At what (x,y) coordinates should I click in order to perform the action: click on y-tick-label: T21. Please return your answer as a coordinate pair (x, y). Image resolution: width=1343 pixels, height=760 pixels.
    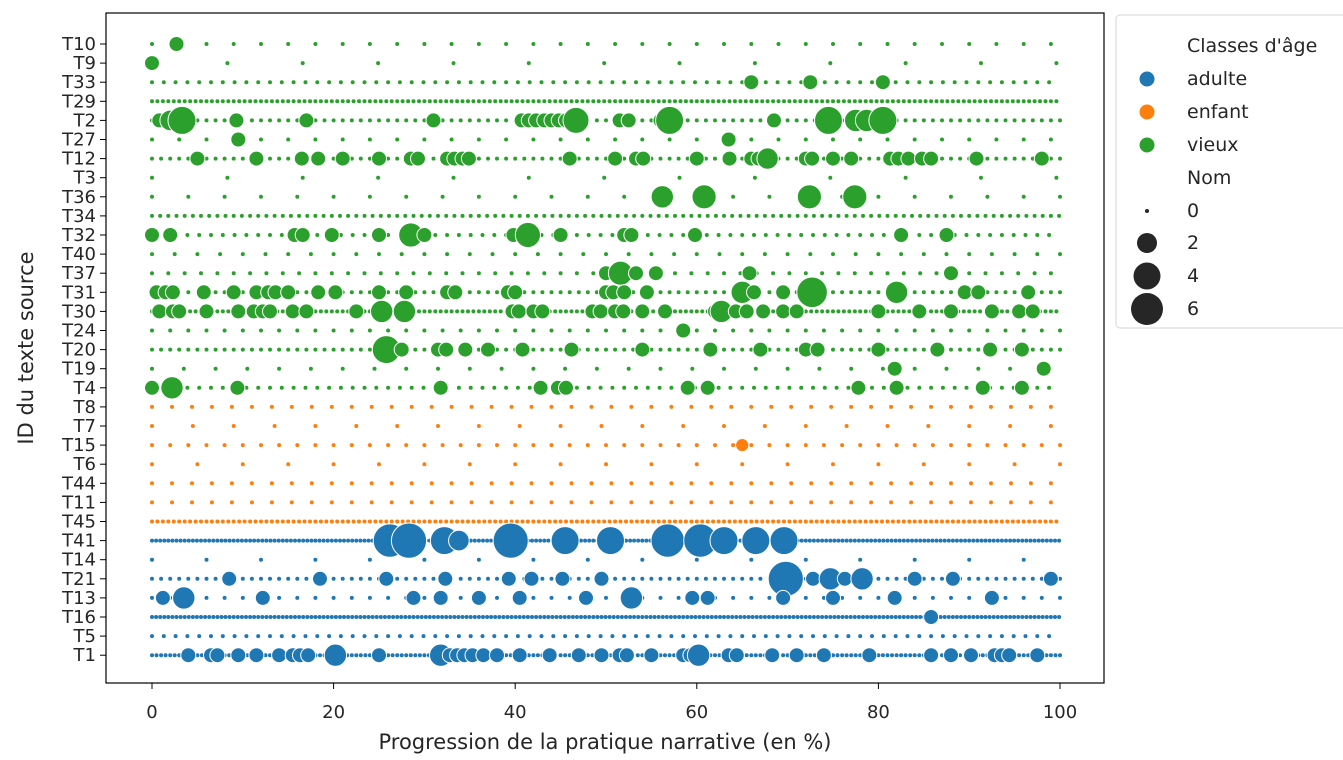
    Looking at the image, I should click on (78, 579).